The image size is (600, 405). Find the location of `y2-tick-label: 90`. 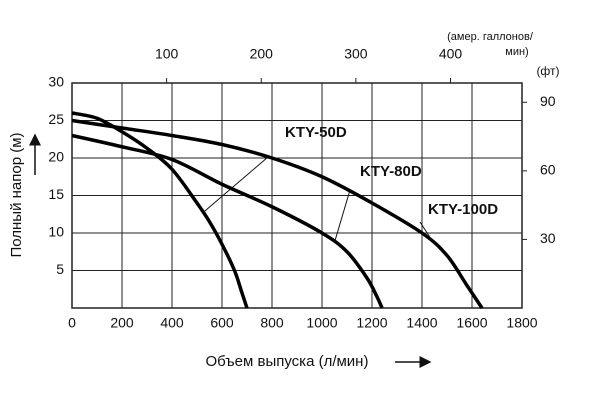

y2-tick-label: 90 is located at coordinates (548, 101).